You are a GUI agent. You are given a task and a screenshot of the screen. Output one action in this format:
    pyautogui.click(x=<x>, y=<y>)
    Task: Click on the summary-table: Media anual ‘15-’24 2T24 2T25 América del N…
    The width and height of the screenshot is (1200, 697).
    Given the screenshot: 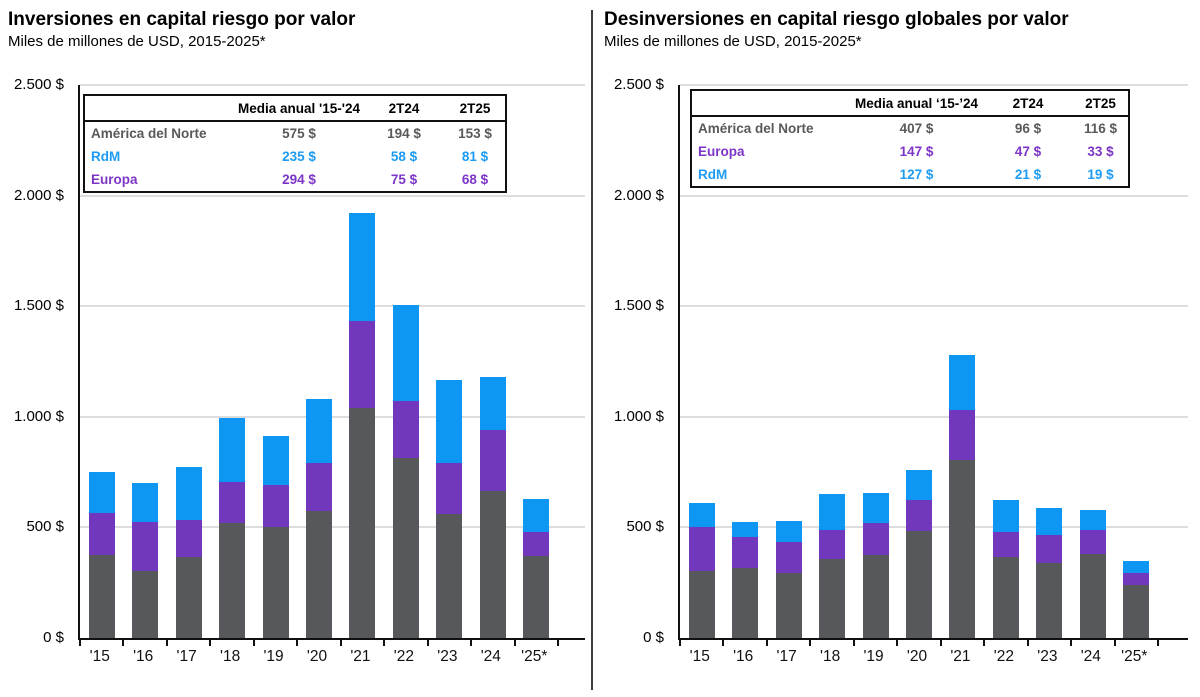 What is the action you would take?
    pyautogui.click(x=910, y=138)
    